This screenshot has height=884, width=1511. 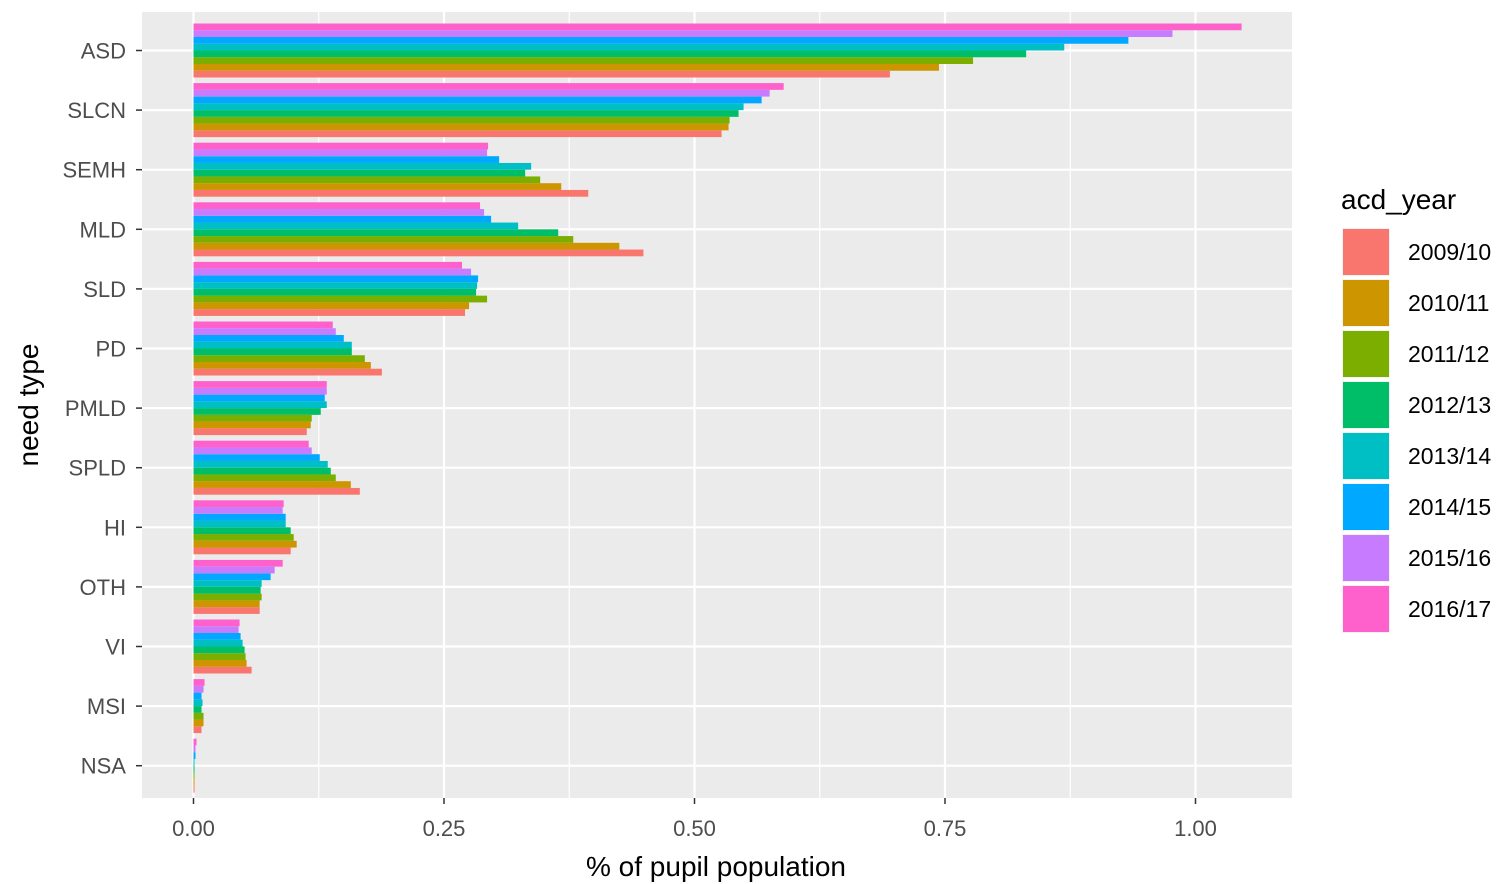 I want to click on y-tick-label: HI, so click(x=115, y=527).